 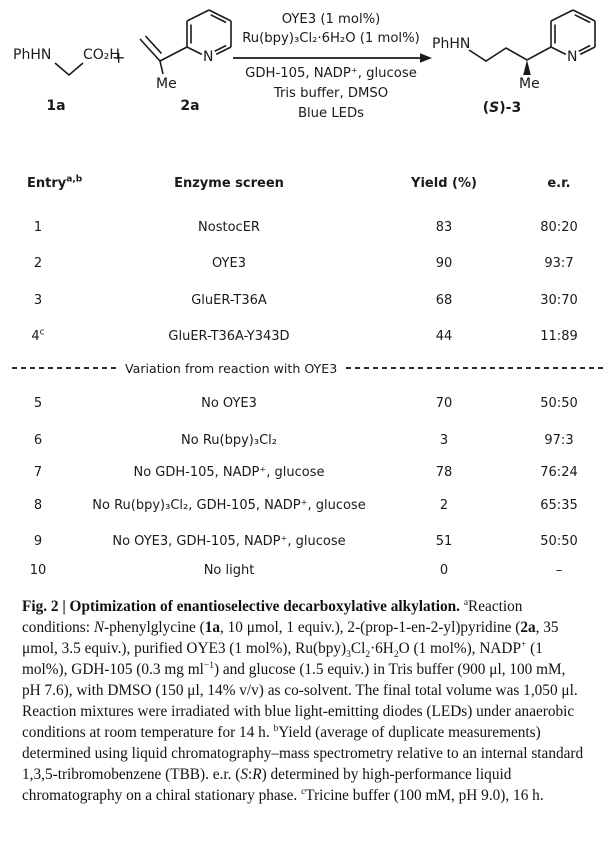 What do you see at coordinates (559, 472) in the screenshot?
I see `er-value: 76:24` at bounding box center [559, 472].